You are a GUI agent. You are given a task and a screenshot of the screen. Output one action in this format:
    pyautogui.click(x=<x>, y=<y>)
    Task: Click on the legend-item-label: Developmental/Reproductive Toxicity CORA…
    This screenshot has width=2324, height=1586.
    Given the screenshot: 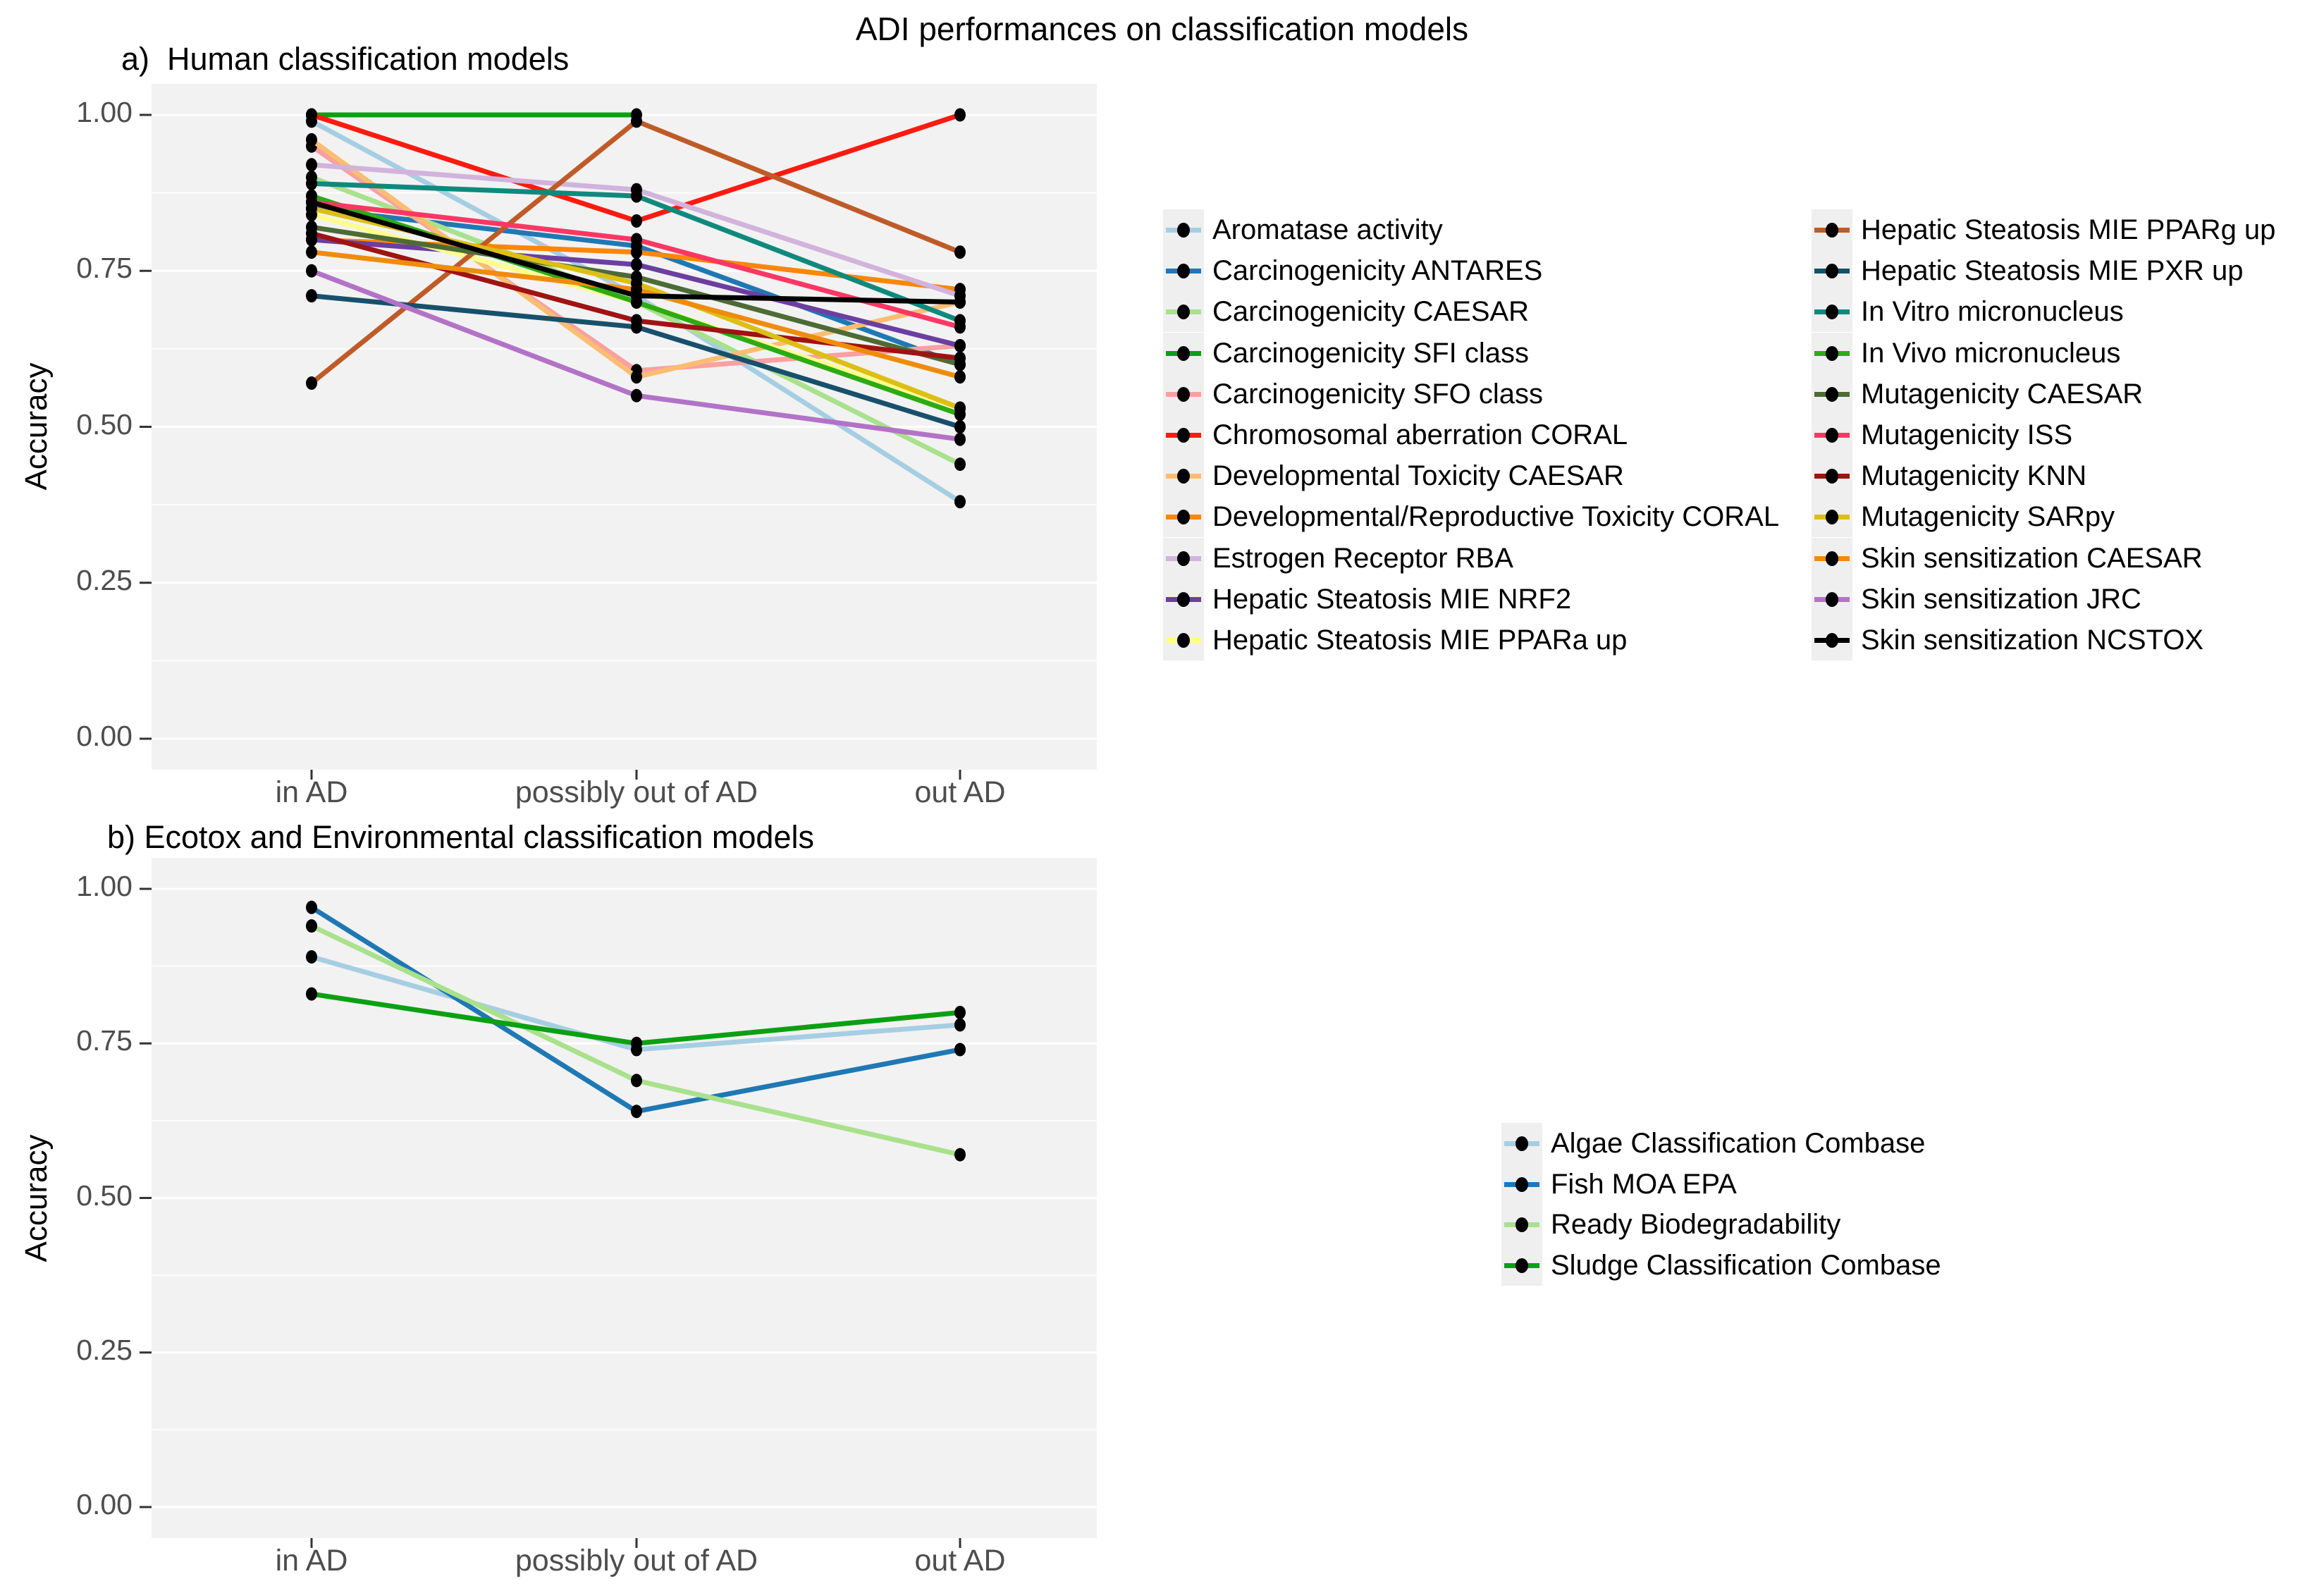 What is the action you would take?
    pyautogui.click(x=1496, y=517)
    